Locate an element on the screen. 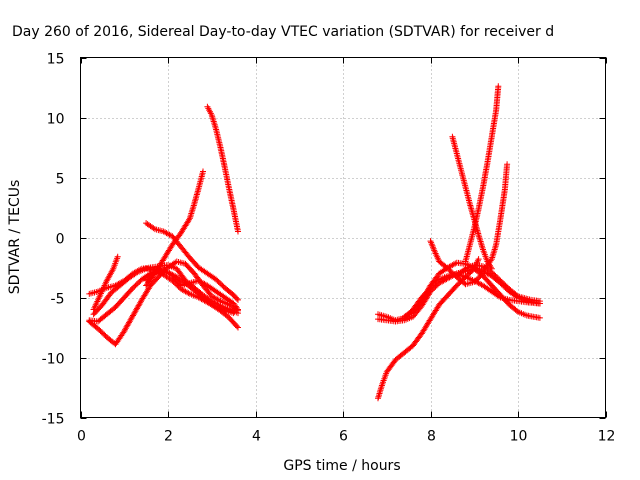  y-tick-label: -10 is located at coordinates (53, 360).